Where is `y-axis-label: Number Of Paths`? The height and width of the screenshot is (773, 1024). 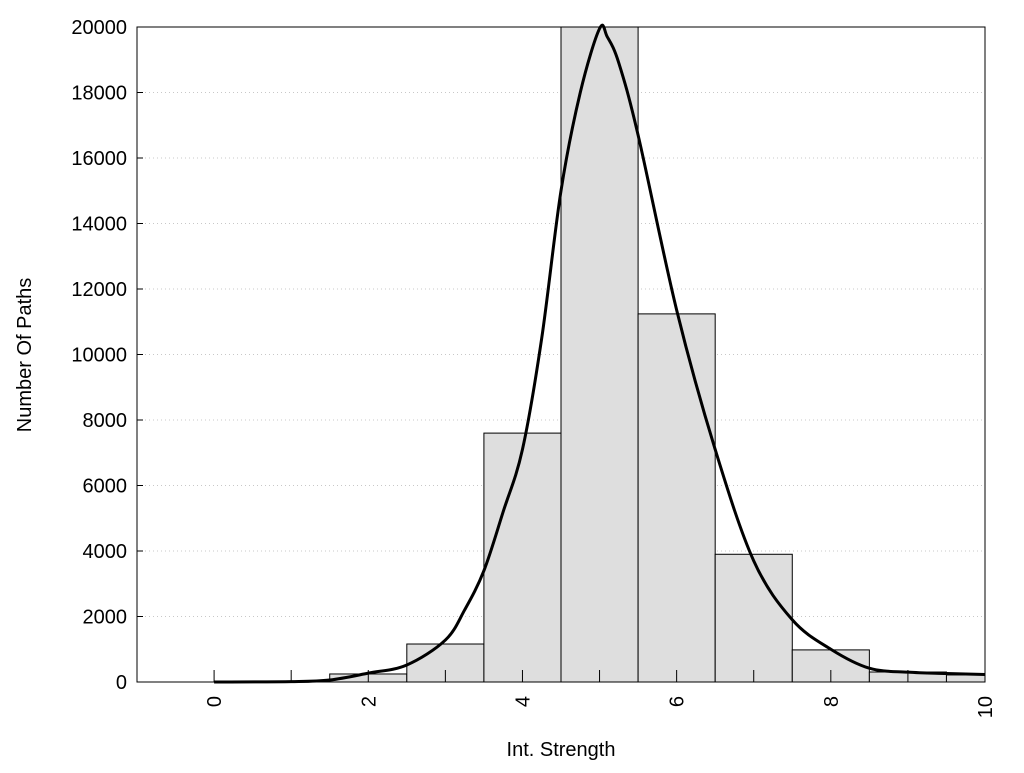 y-axis-label: Number Of Paths is located at coordinates (25, 355).